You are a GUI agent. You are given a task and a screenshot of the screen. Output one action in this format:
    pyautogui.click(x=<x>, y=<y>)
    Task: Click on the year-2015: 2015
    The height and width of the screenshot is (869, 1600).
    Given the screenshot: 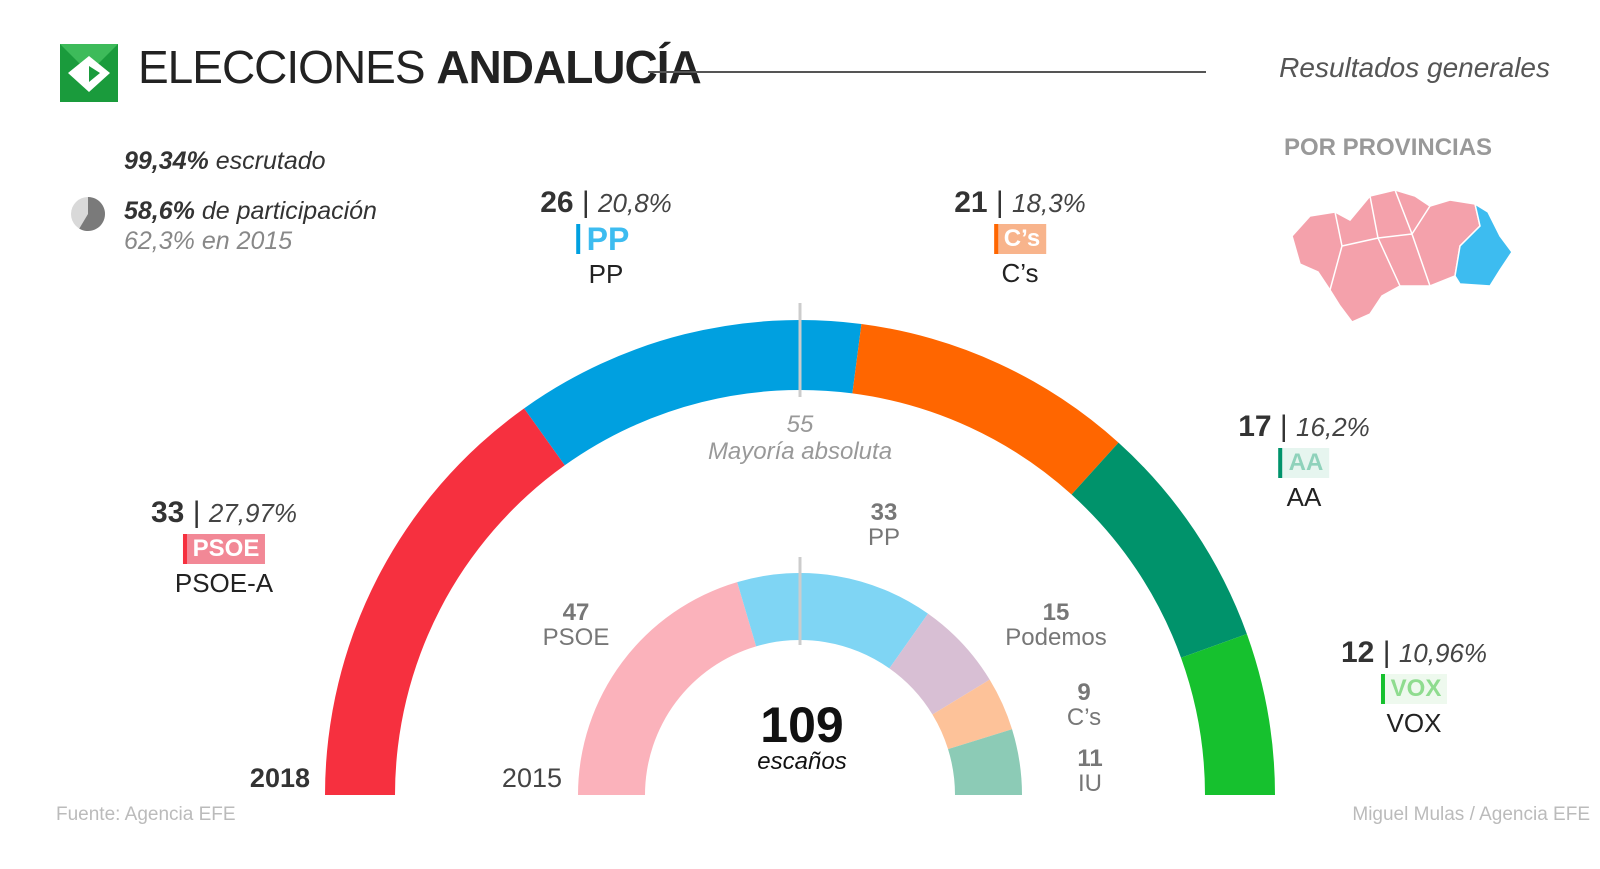 What is the action you would take?
    pyautogui.click(x=532, y=778)
    